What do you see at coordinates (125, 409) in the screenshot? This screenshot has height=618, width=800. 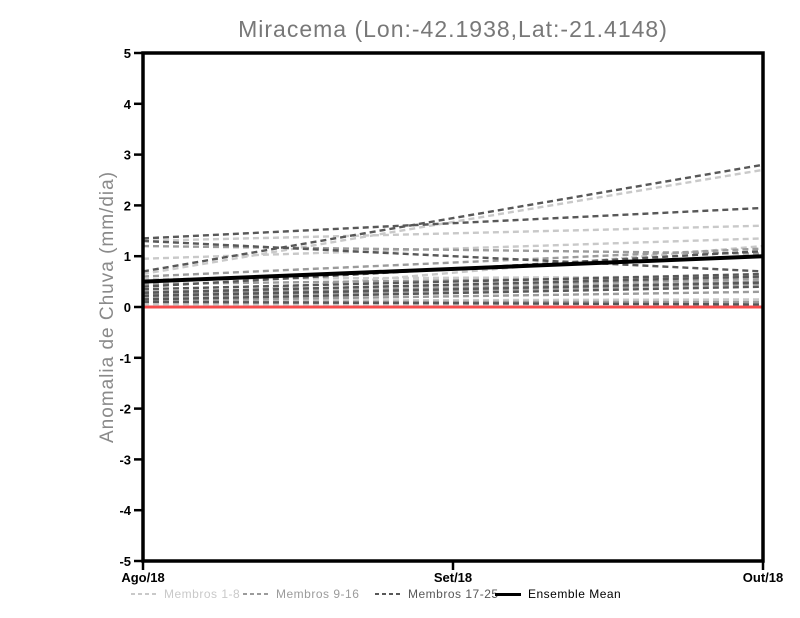 I see `y-tick-label: -2` at bounding box center [125, 409].